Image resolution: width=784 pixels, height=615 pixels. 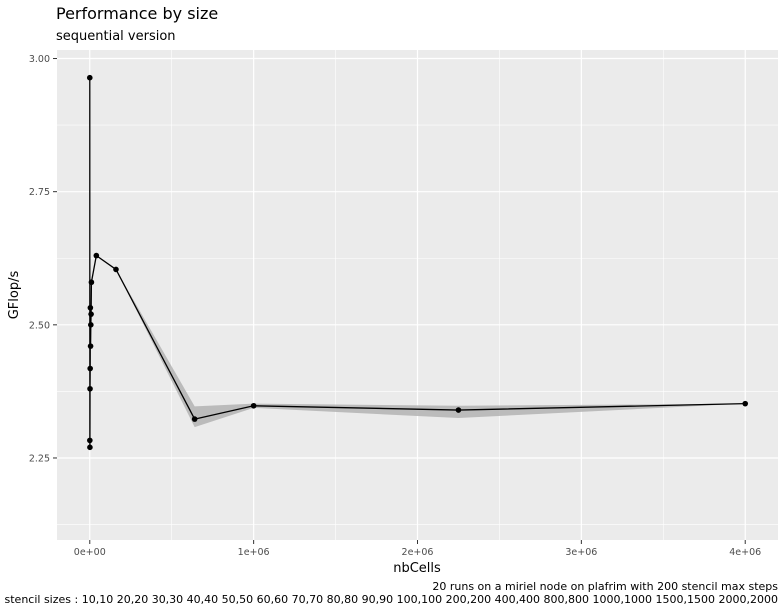 What do you see at coordinates (581, 552) in the screenshot?
I see `x-tick-label: 3e+06` at bounding box center [581, 552].